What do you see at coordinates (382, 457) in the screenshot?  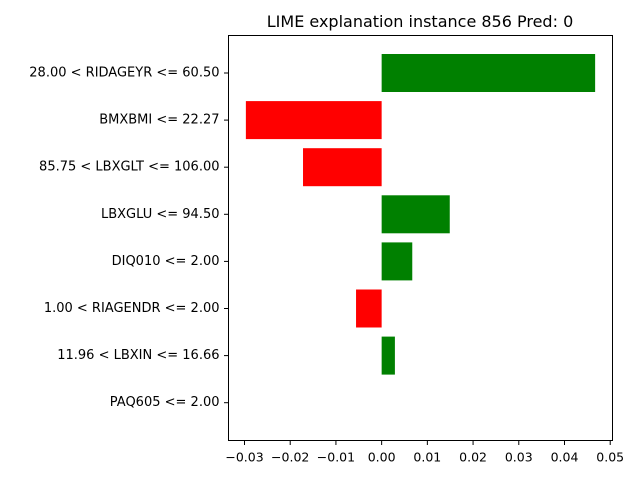 I see `x-tick-label: 0.00` at bounding box center [382, 457].